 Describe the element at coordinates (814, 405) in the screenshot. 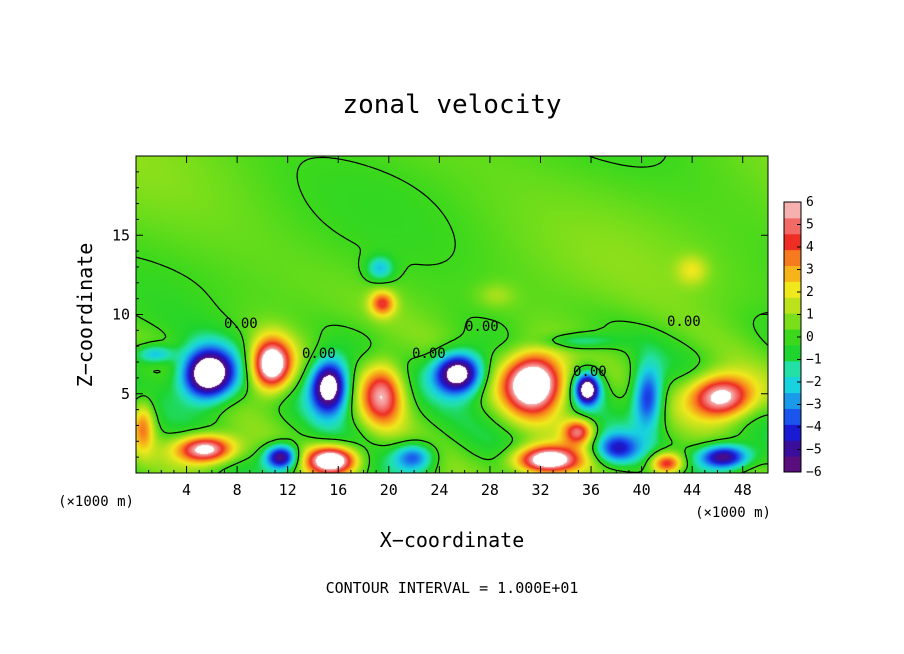

I see `colorbar-tick-label: −3` at that location.